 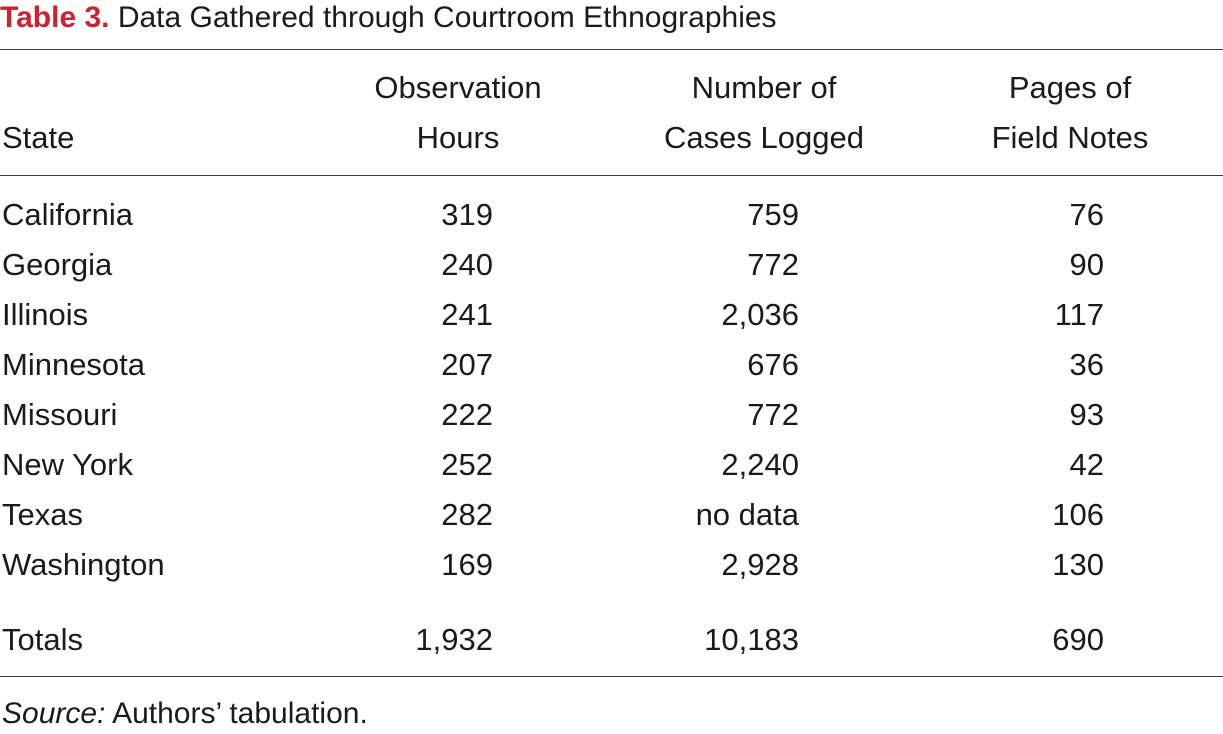 I want to click on state-cell: Missouri, so click(x=60, y=414).